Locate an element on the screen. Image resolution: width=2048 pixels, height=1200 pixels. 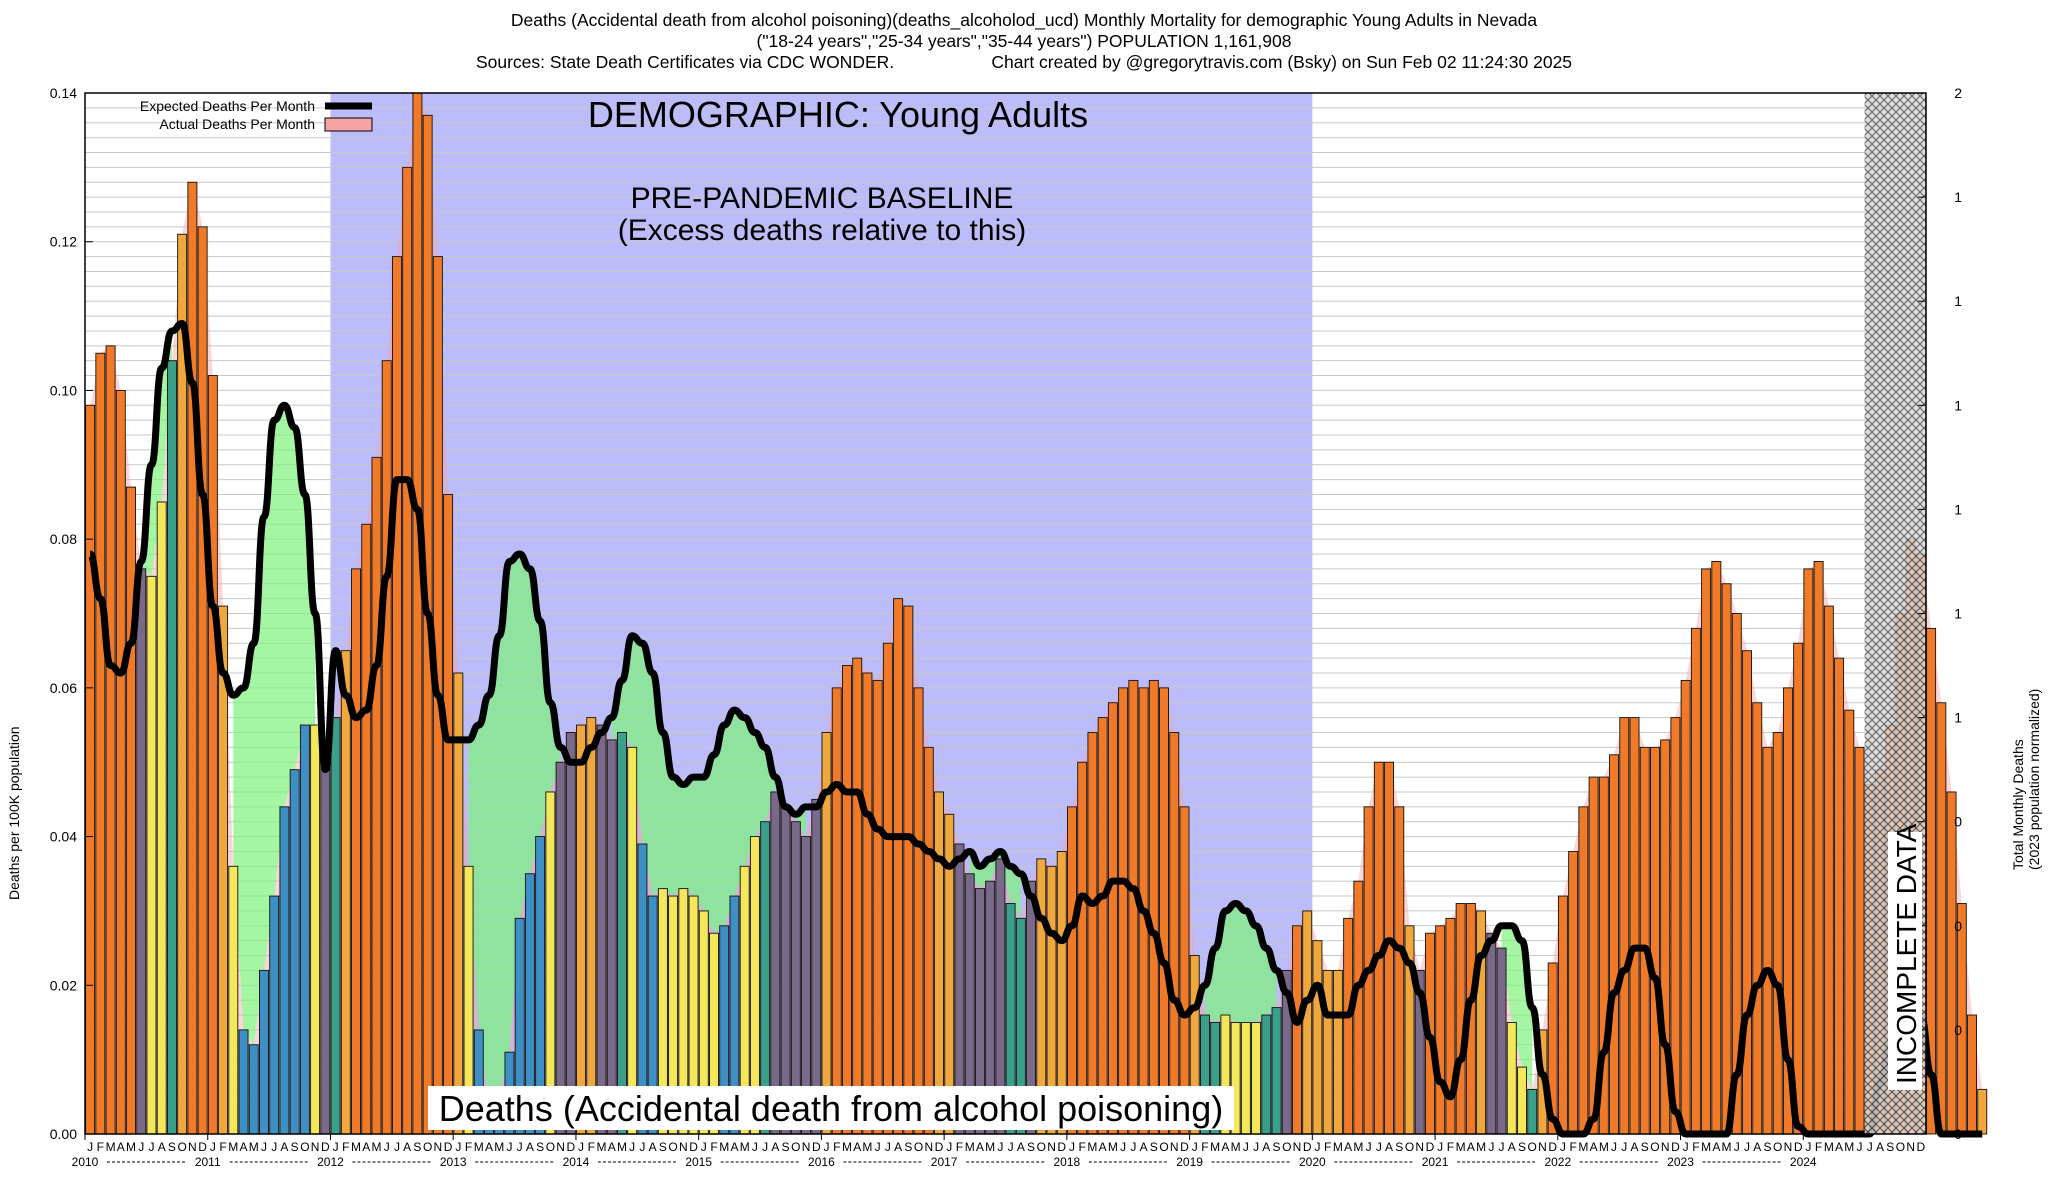
y-tick-label: 0.02 is located at coordinates (63, 985).